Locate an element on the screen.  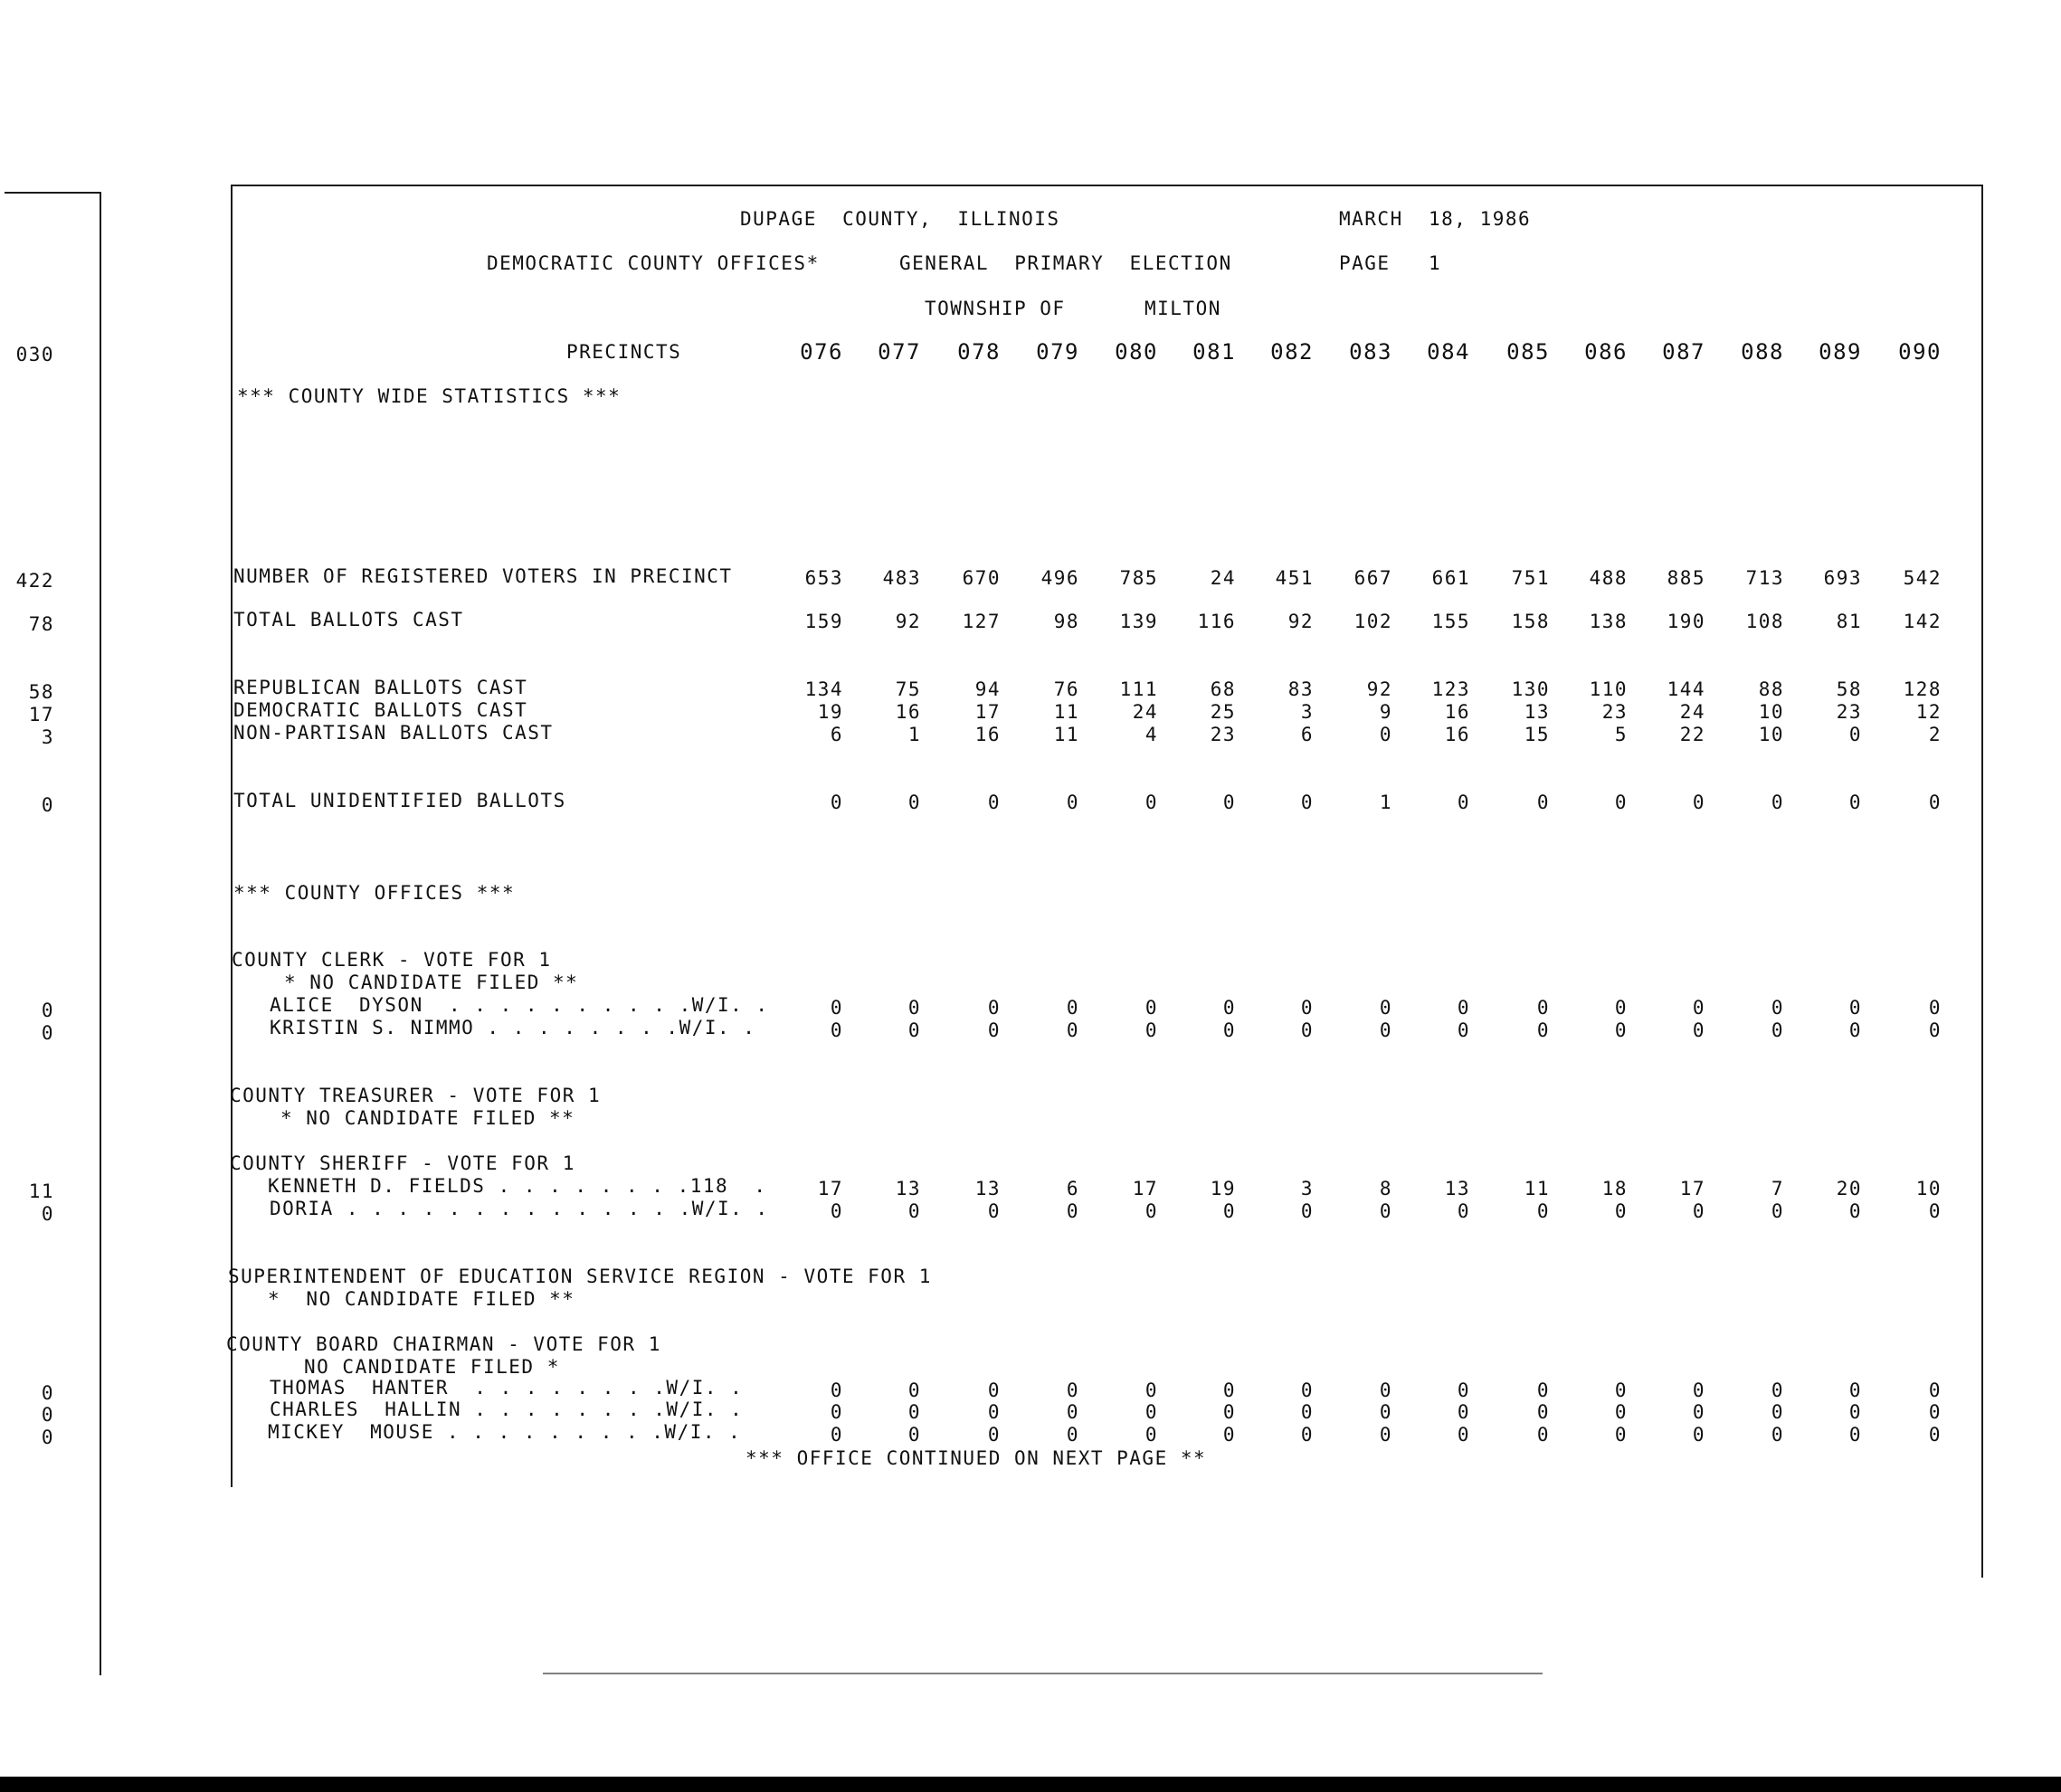
stat-ballots-value-087: 190 is located at coordinates (1686, 621).